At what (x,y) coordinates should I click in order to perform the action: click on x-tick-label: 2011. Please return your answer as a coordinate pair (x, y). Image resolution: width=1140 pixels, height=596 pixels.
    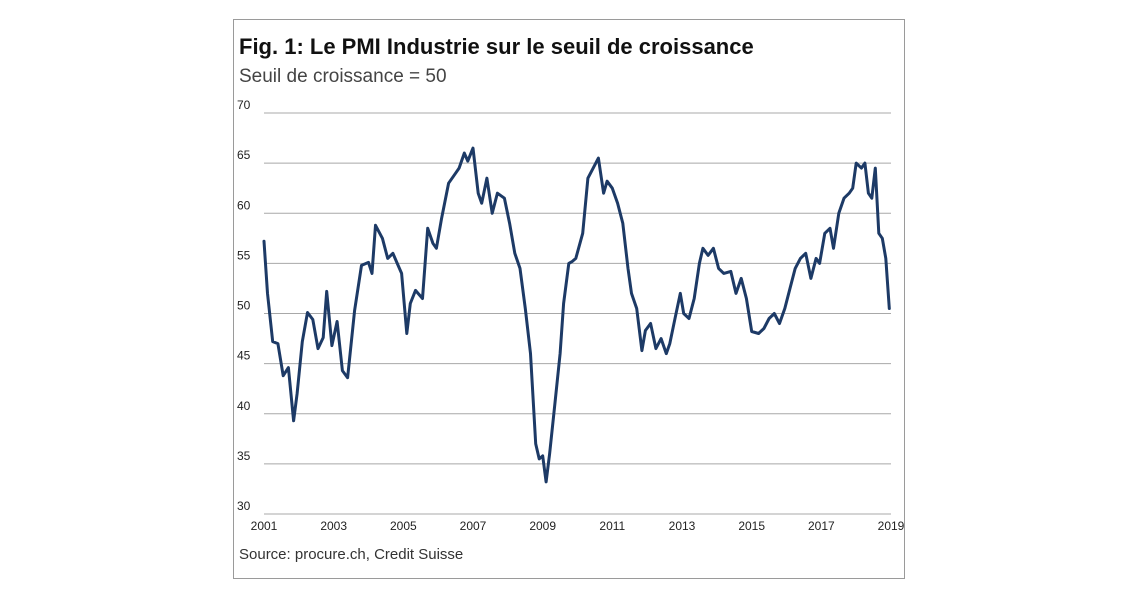
    Looking at the image, I should click on (612, 526).